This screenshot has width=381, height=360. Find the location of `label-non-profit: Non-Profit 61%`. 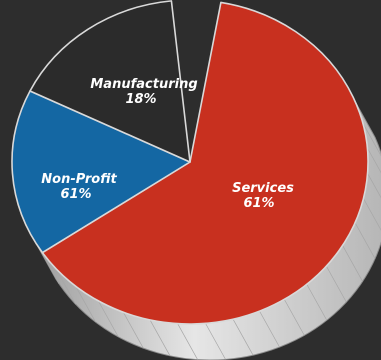

label-non-profit: Non-Profit 61% is located at coordinates (79, 187).